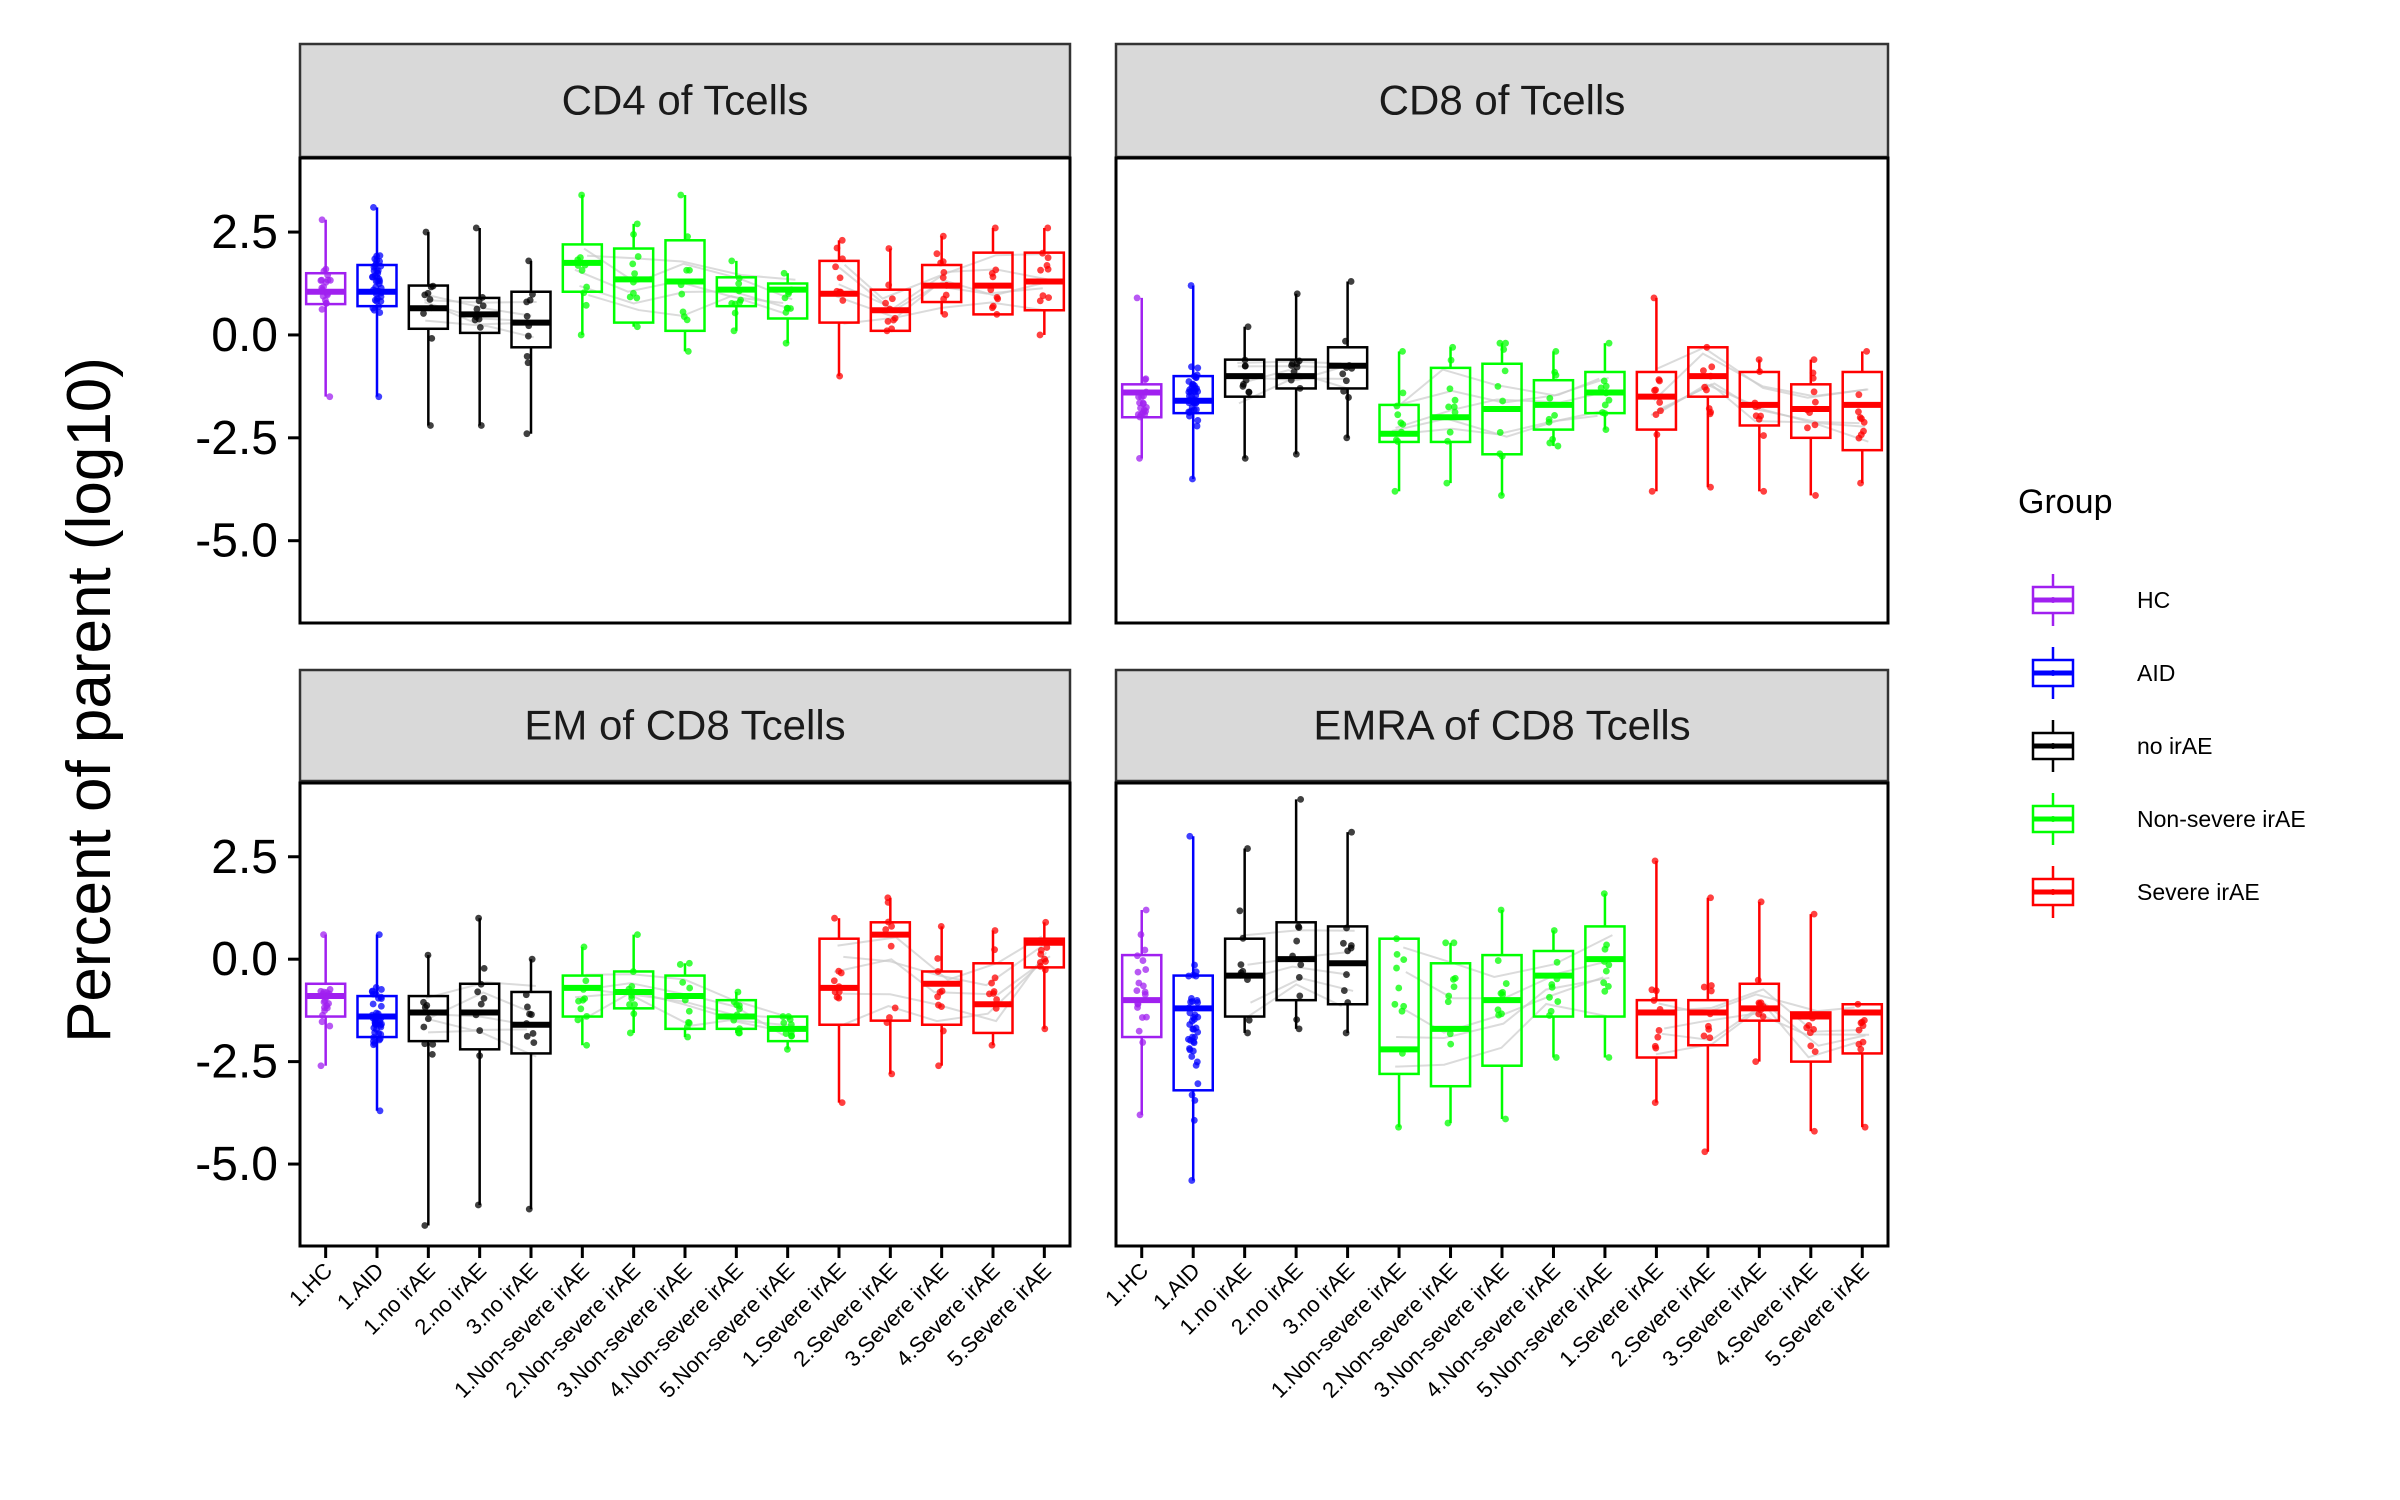  What do you see at coordinates (2065, 502) in the screenshot?
I see `legend-title: Group` at bounding box center [2065, 502].